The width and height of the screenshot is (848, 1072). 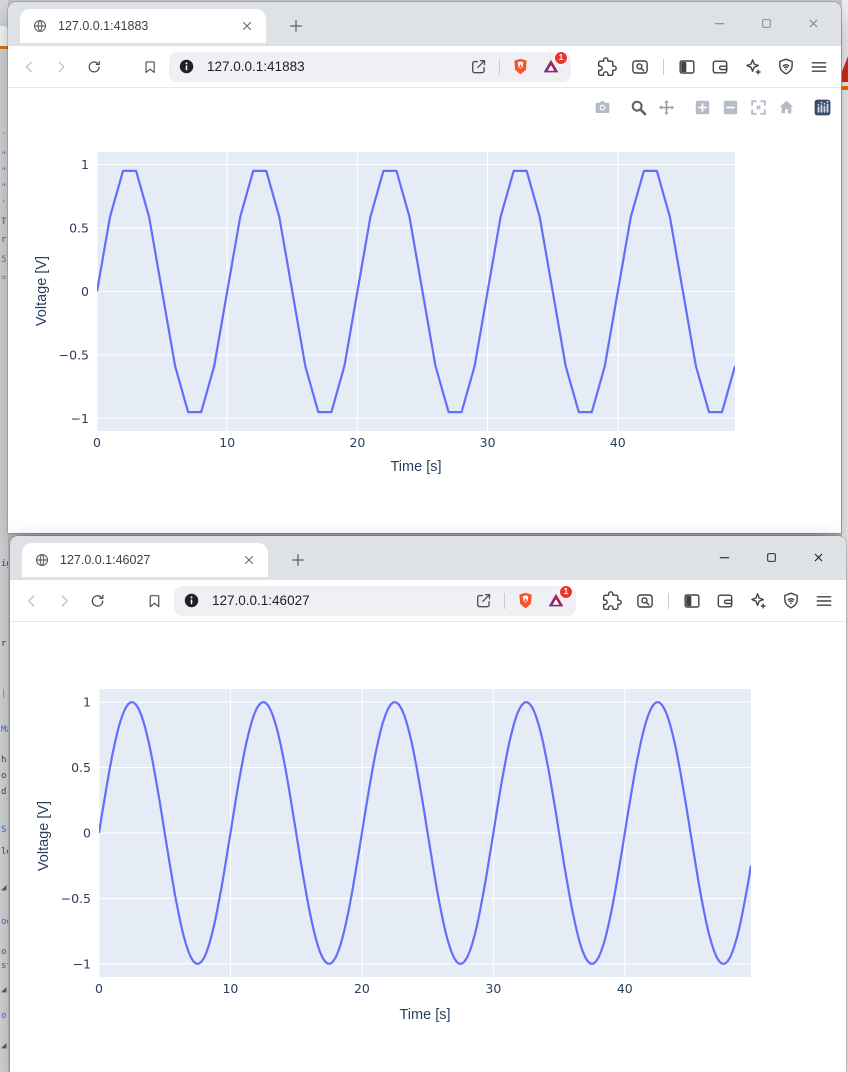 I want to click on forward-icon, so click(x=61, y=67).